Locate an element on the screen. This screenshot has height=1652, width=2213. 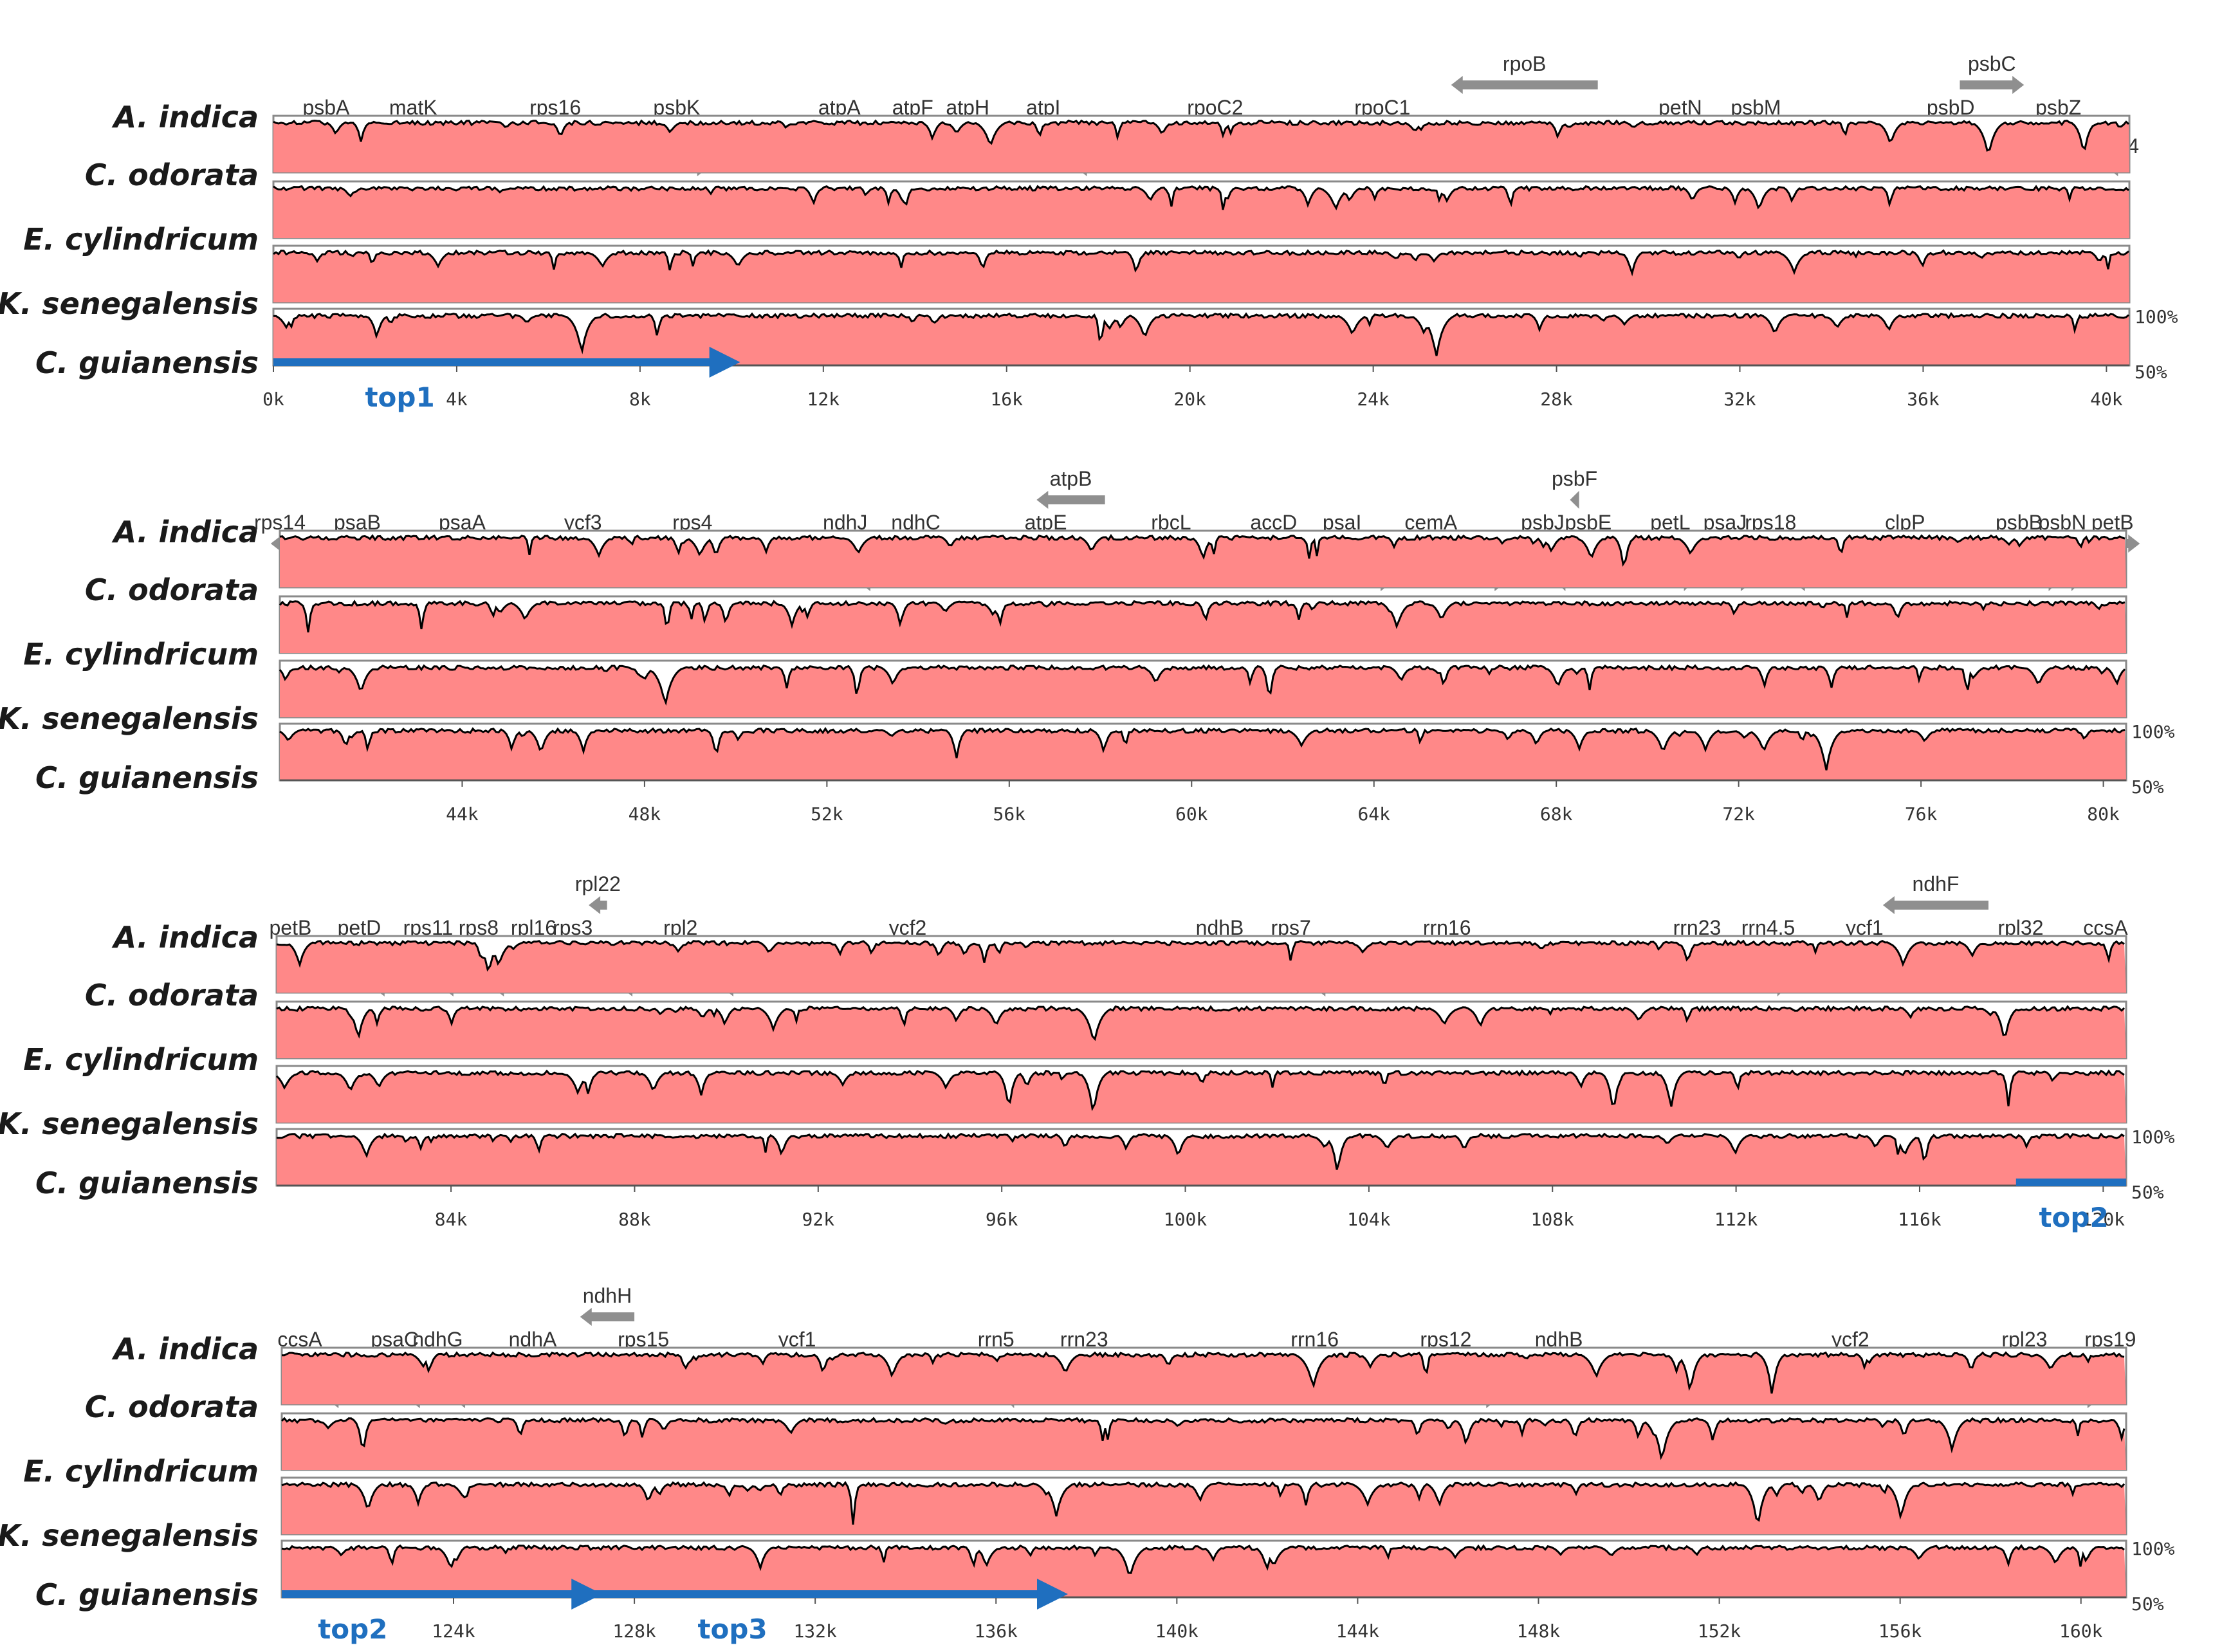
x-tick-label: 144k is located at coordinates (1358, 1631).